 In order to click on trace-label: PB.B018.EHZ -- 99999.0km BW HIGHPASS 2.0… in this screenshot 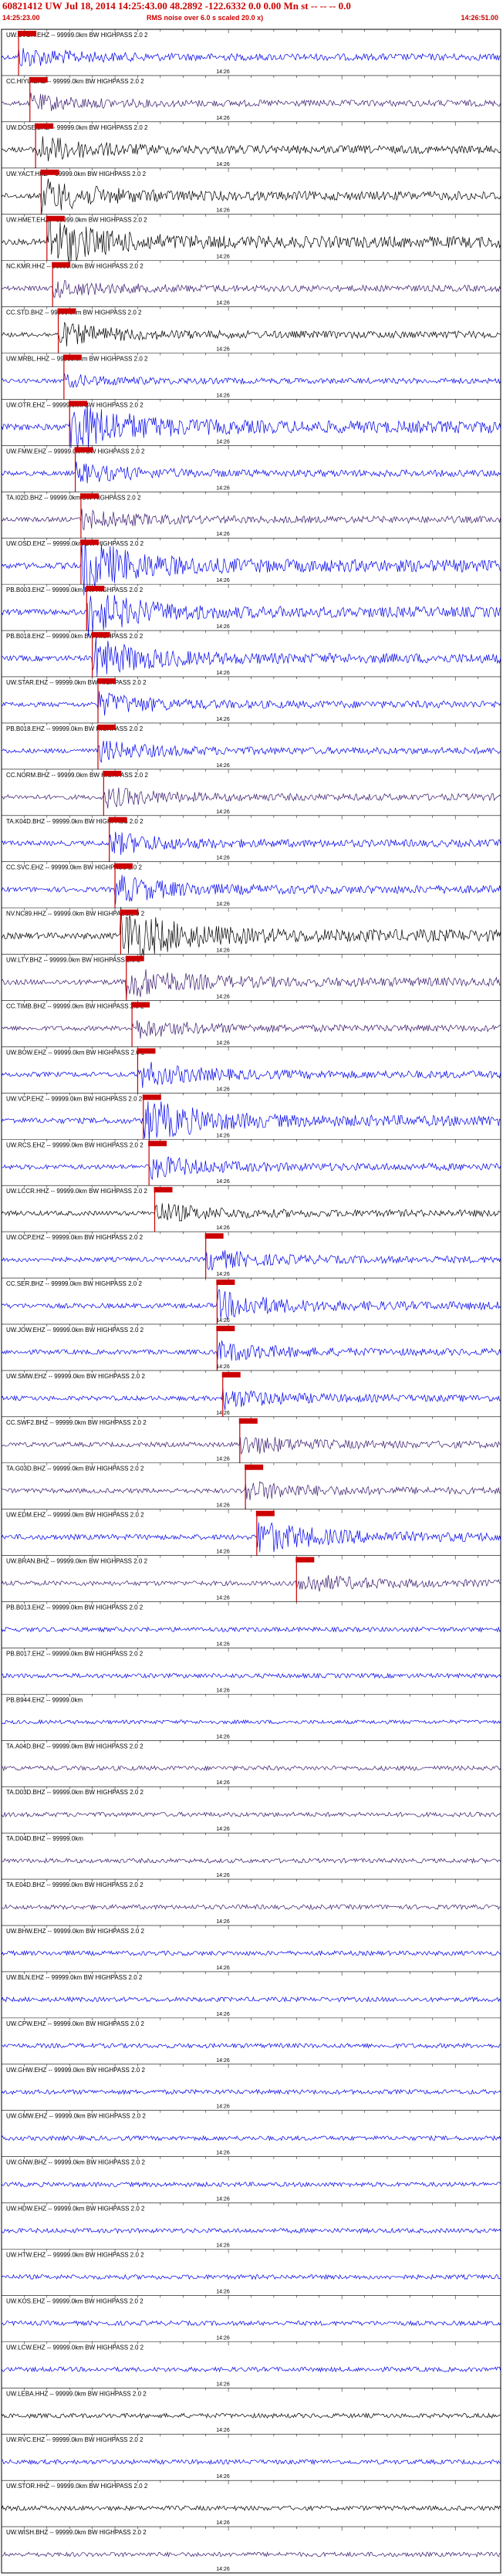, I will do `click(74, 636)`.